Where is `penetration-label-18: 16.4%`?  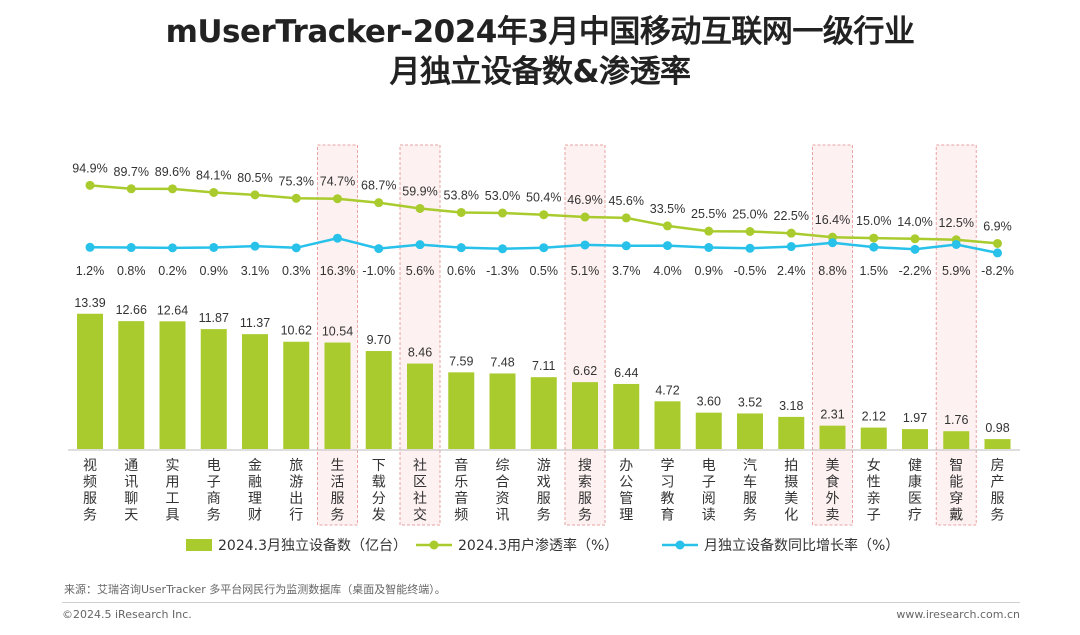
penetration-label-18: 16.4% is located at coordinates (832, 220).